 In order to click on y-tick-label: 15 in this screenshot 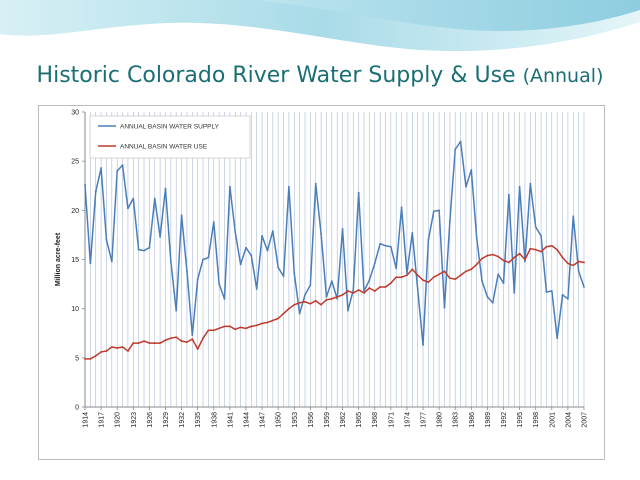, I will do `click(75, 260)`.